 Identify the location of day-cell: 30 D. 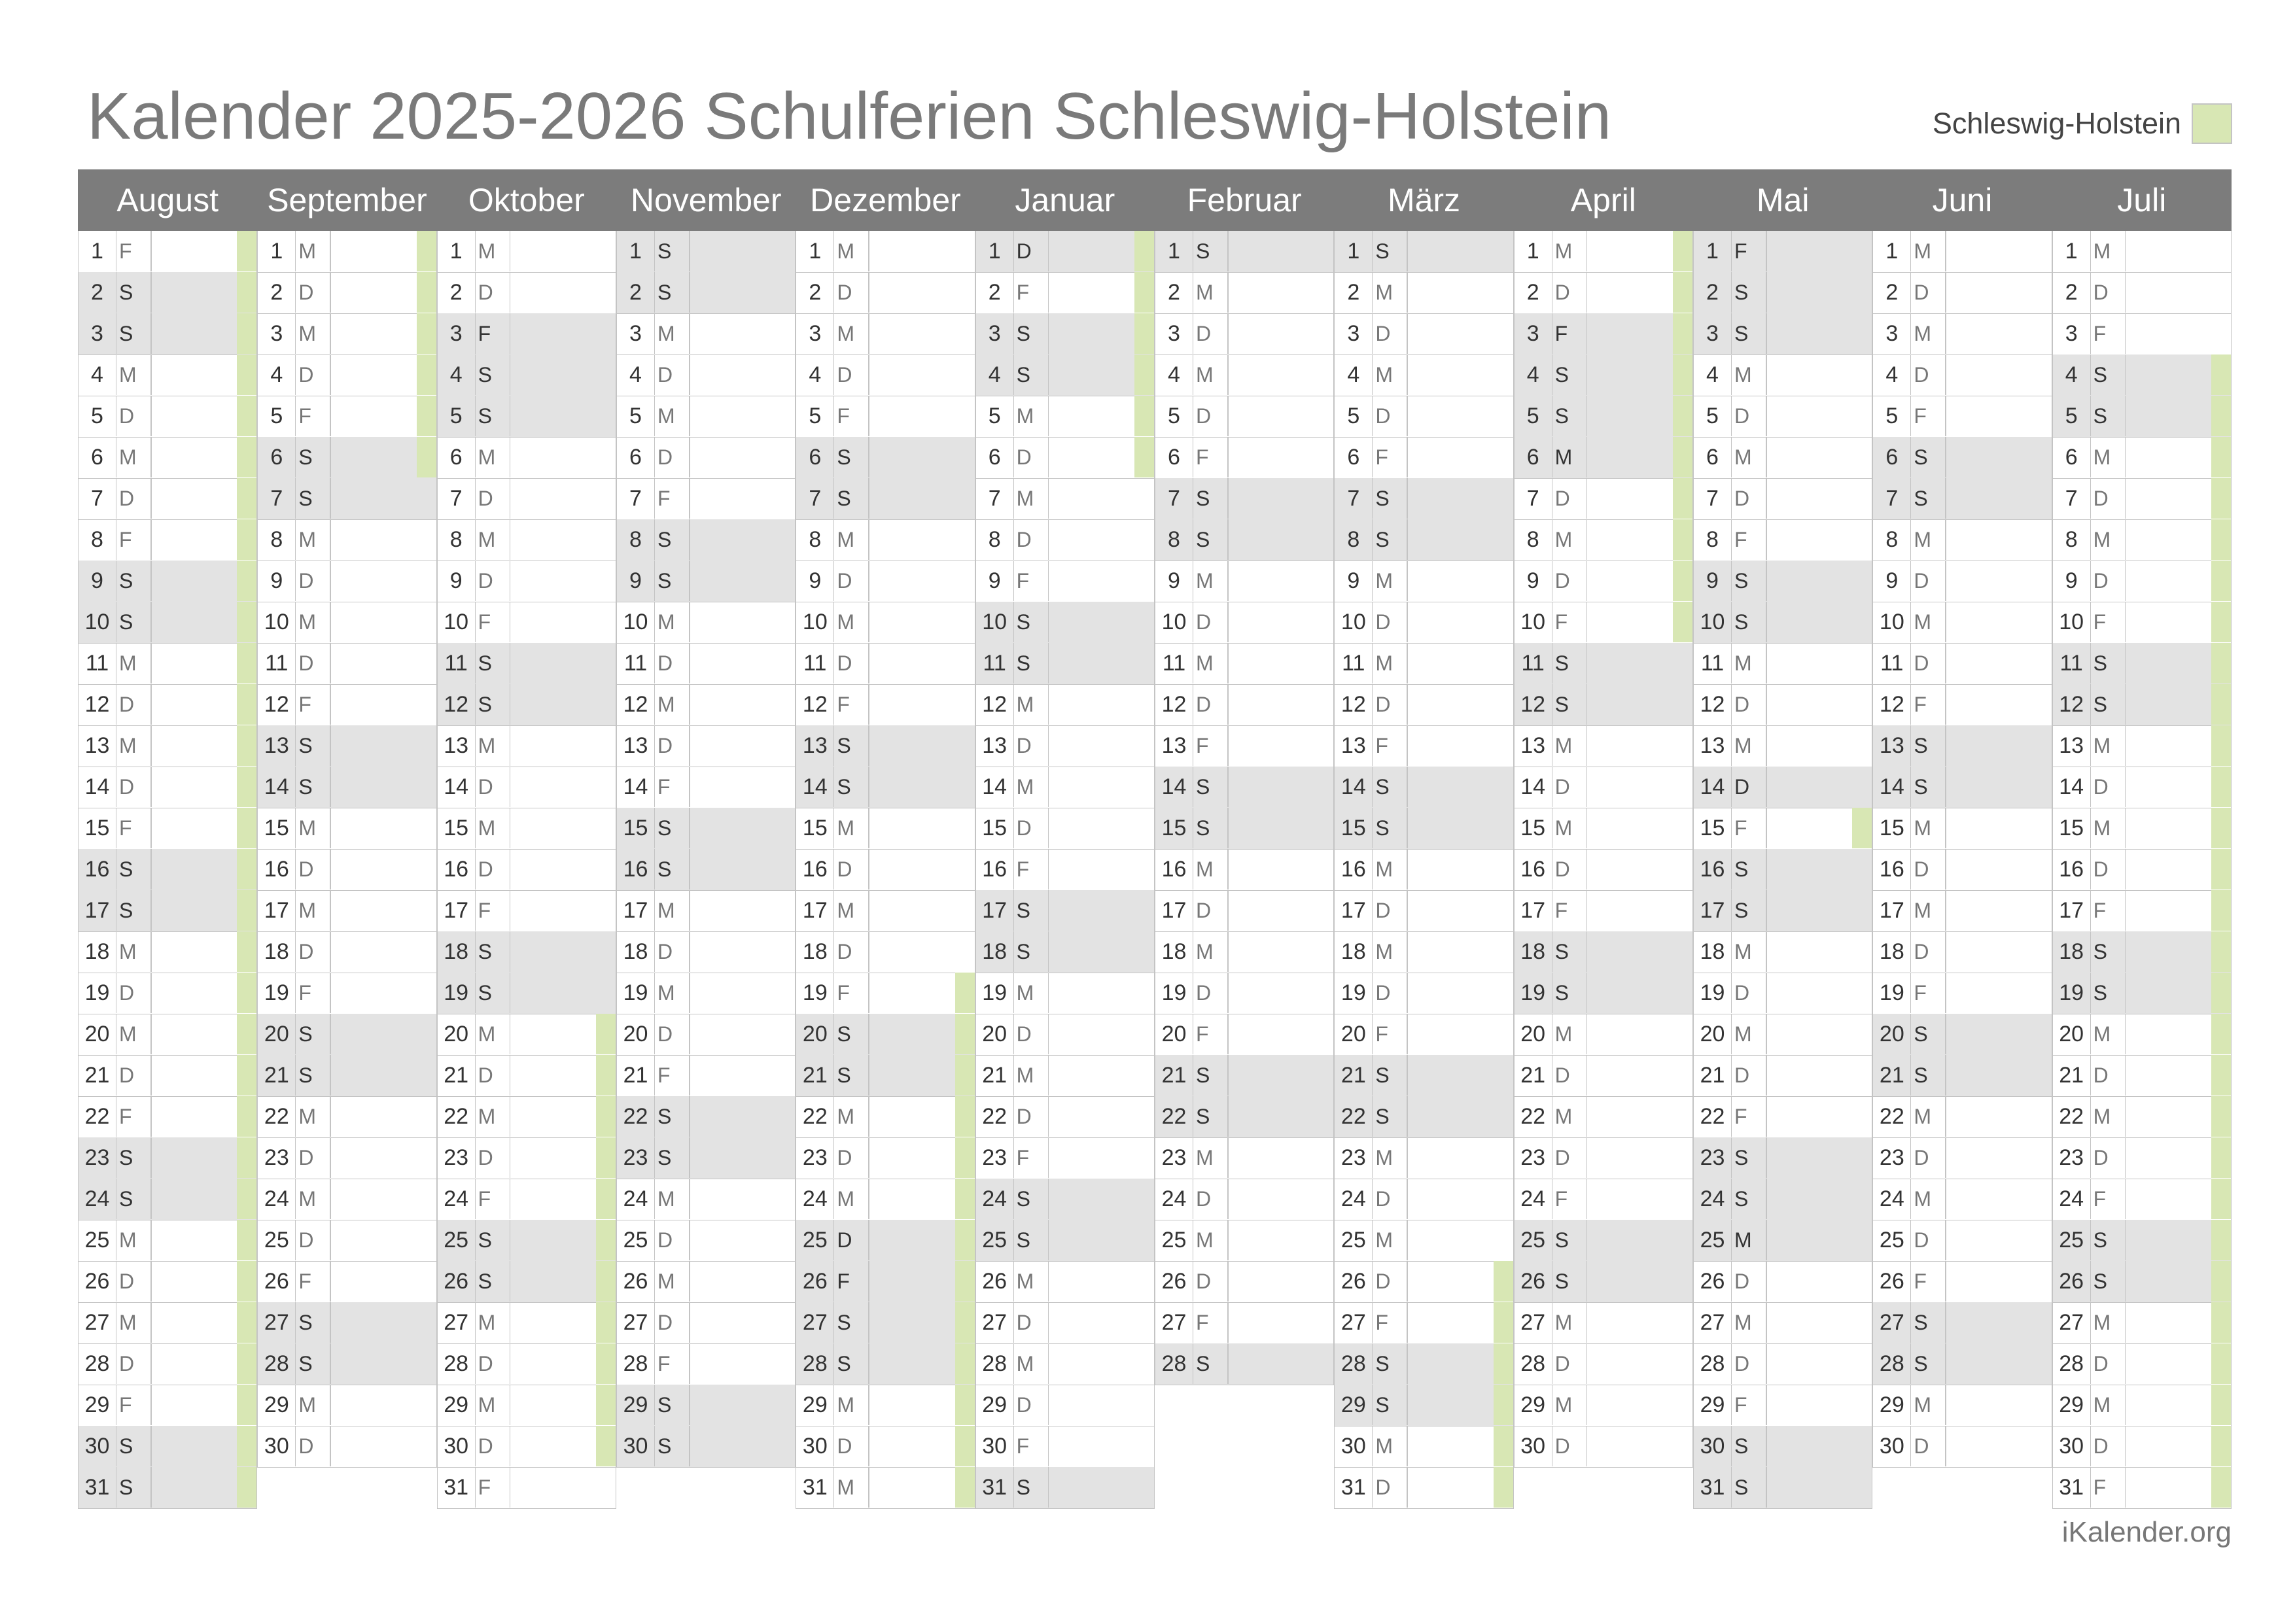
(1603, 1447).